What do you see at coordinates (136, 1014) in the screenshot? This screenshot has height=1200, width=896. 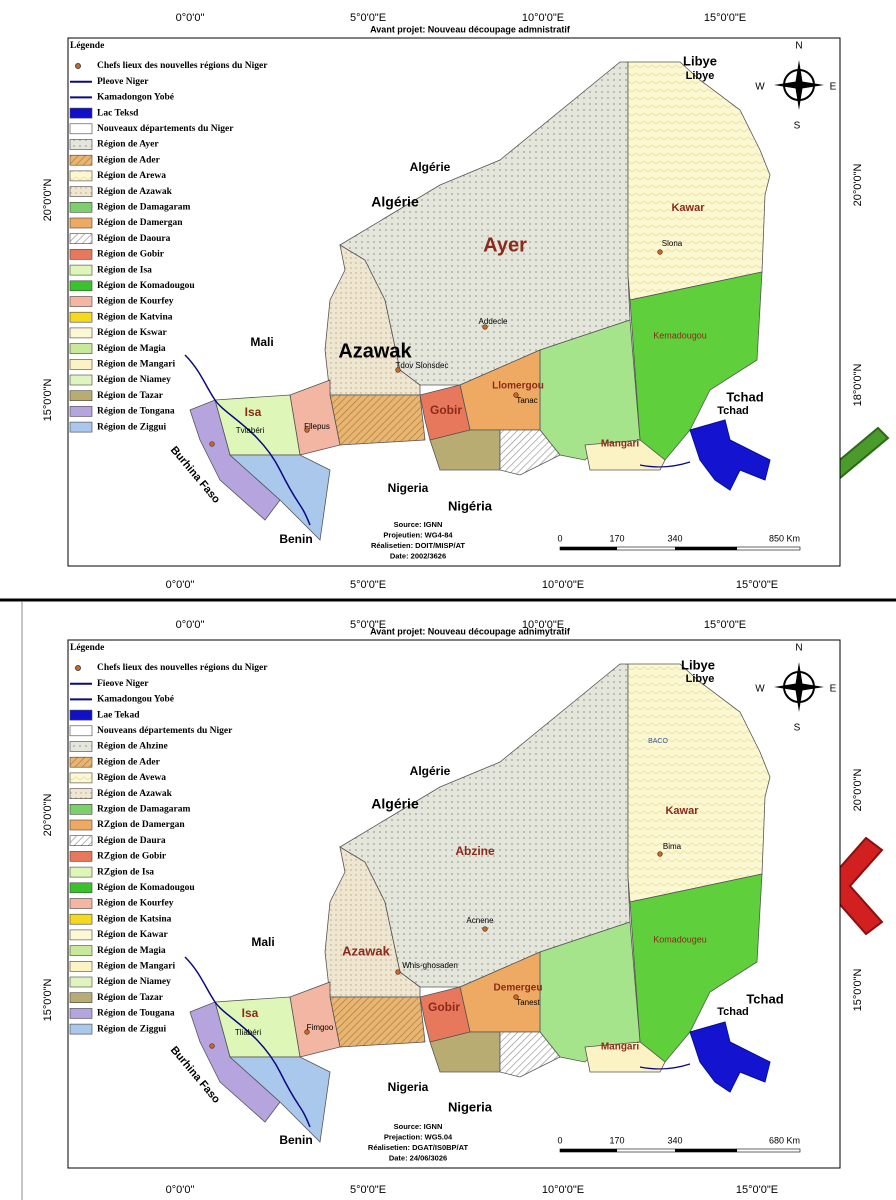 I see `legend-label: Région de Tougana` at bounding box center [136, 1014].